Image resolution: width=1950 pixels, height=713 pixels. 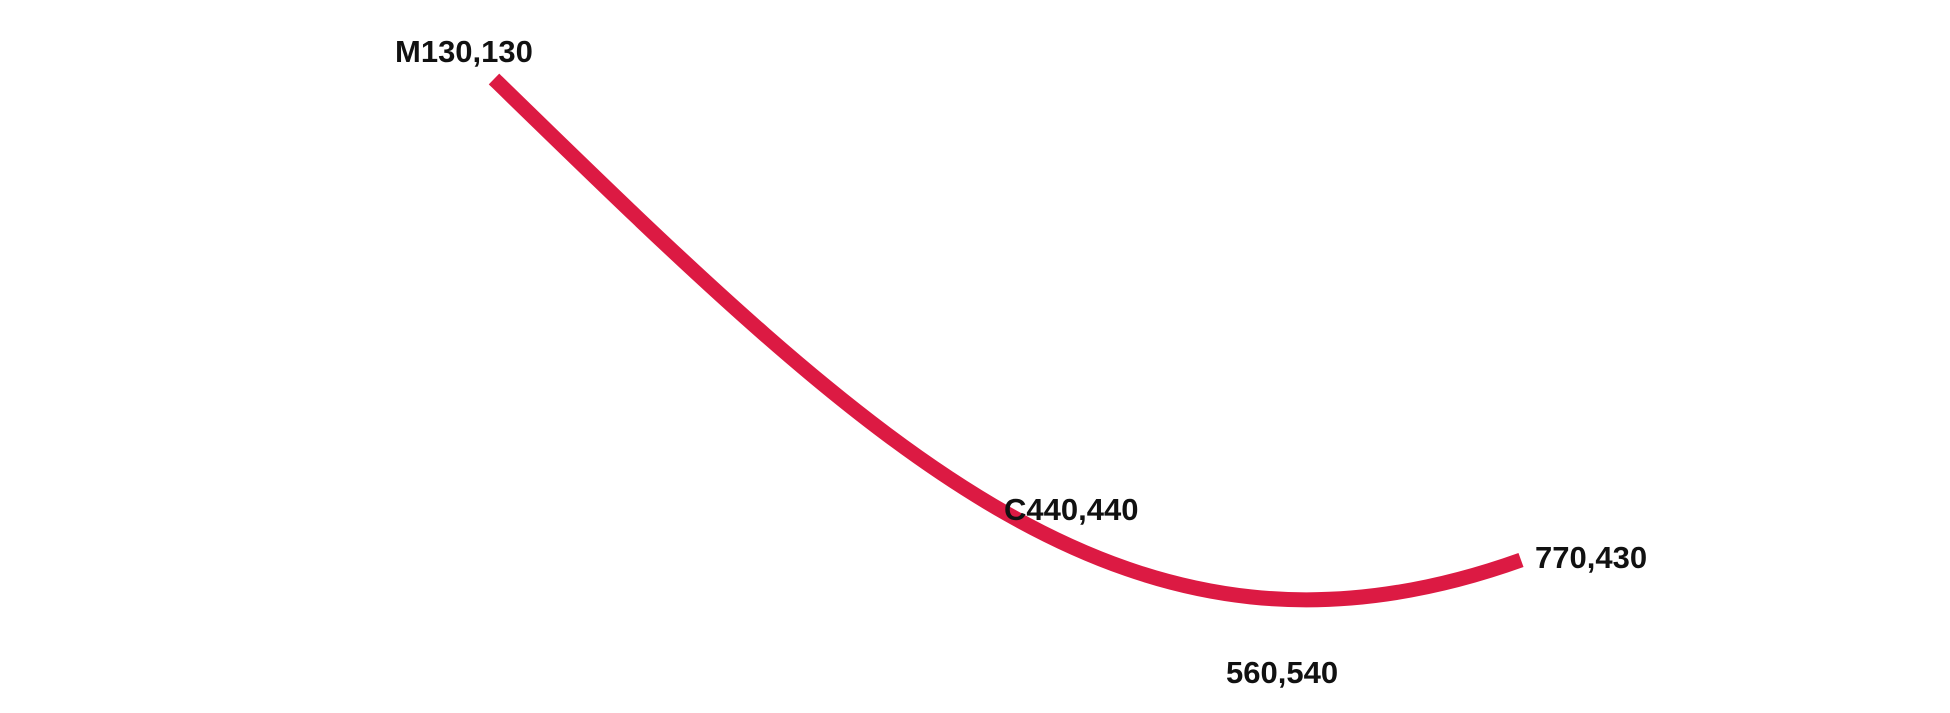 I want to click on label-move-to: M130,130, so click(x=464, y=51).